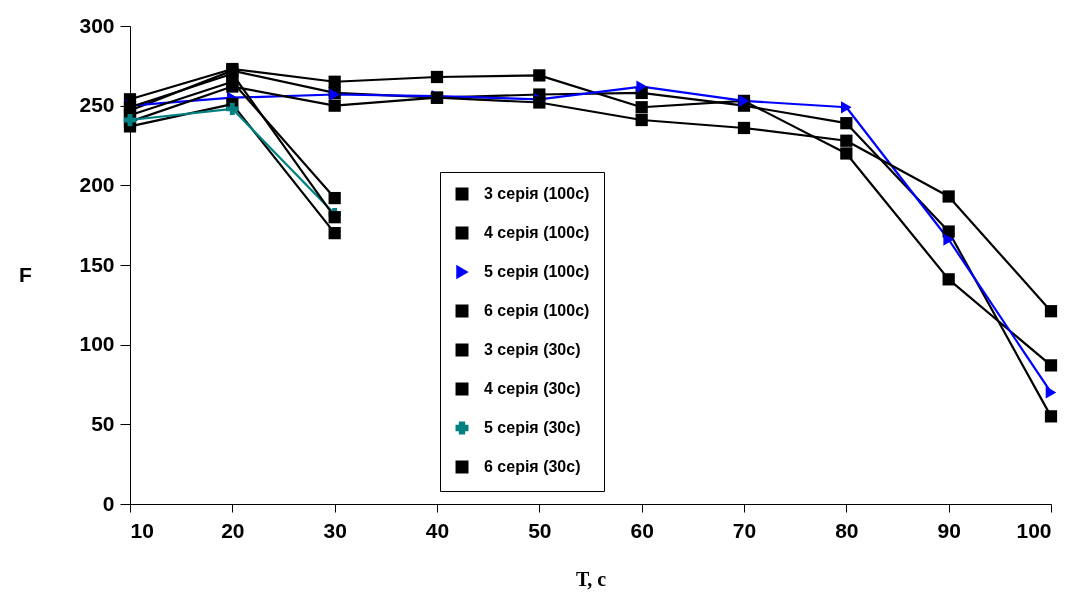  What do you see at coordinates (108, 503) in the screenshot?
I see `y-tick-label: 0` at bounding box center [108, 503].